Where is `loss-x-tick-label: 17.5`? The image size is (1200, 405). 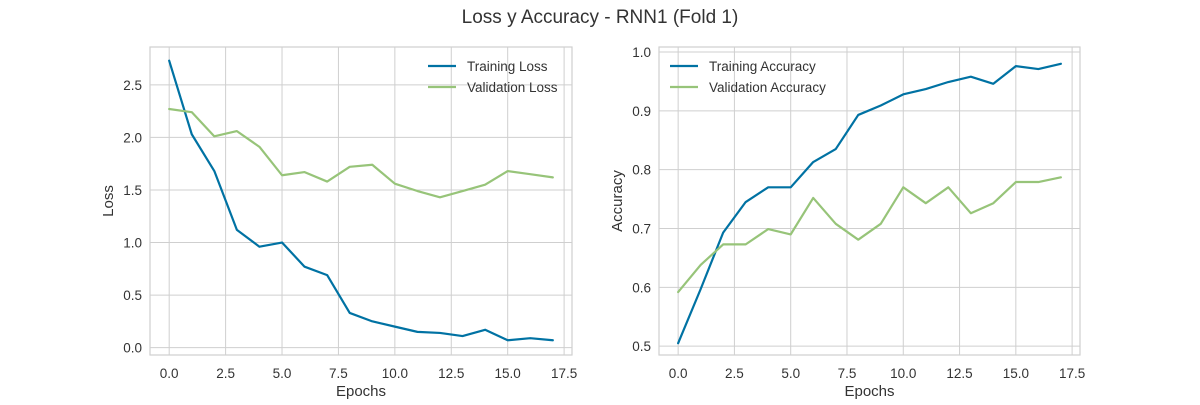
loss-x-tick-label: 17.5 is located at coordinates (564, 373).